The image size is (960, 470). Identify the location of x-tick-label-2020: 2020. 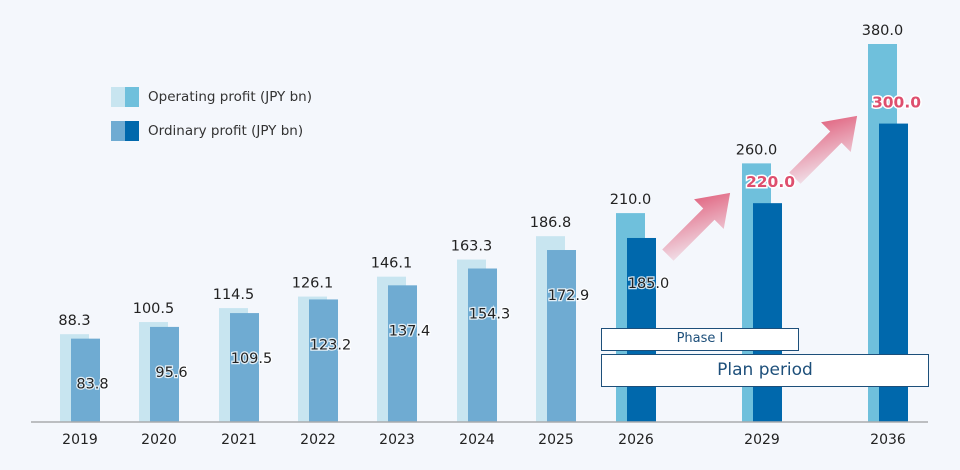
(159, 440).